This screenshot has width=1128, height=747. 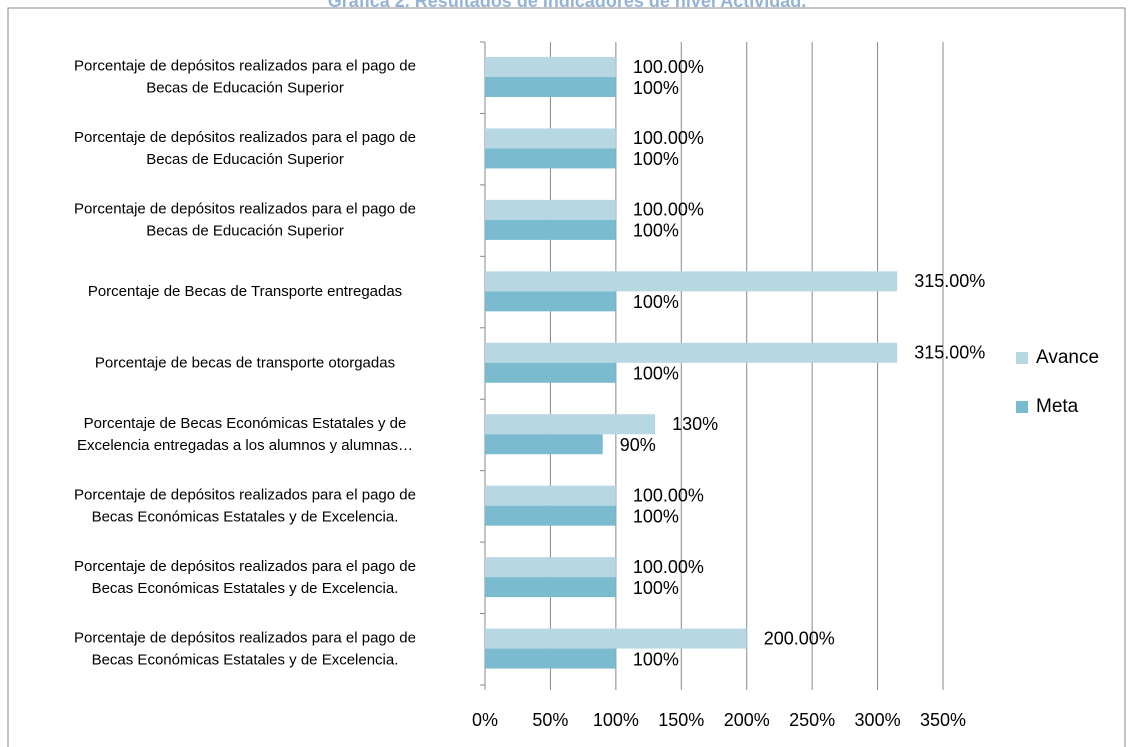 I want to click on value-label: 130%, so click(x=695, y=424).